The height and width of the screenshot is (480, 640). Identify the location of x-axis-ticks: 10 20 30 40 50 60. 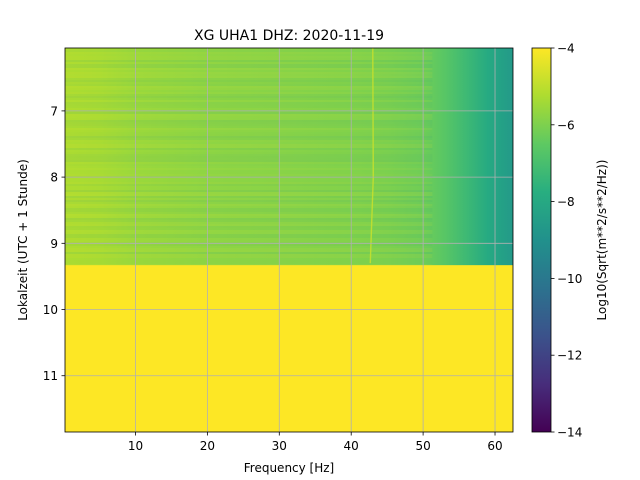
(315, 442).